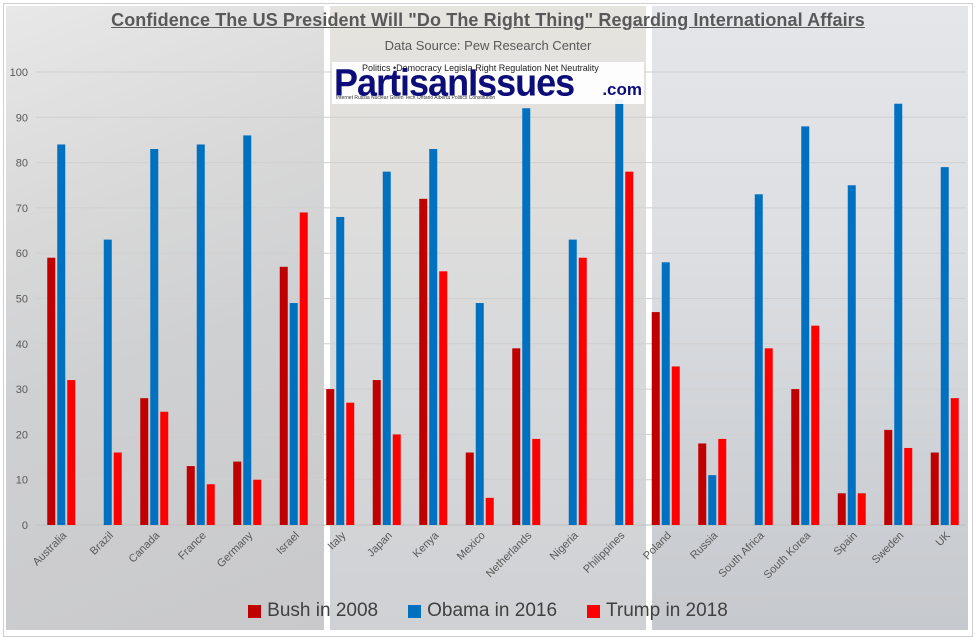  What do you see at coordinates (235, 549) in the screenshot?
I see `x-tick-label: Germany` at bounding box center [235, 549].